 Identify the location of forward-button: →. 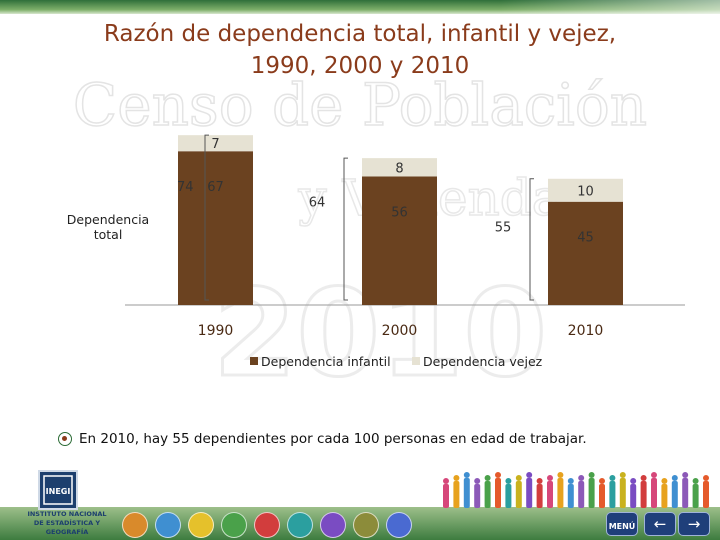
(694, 524).